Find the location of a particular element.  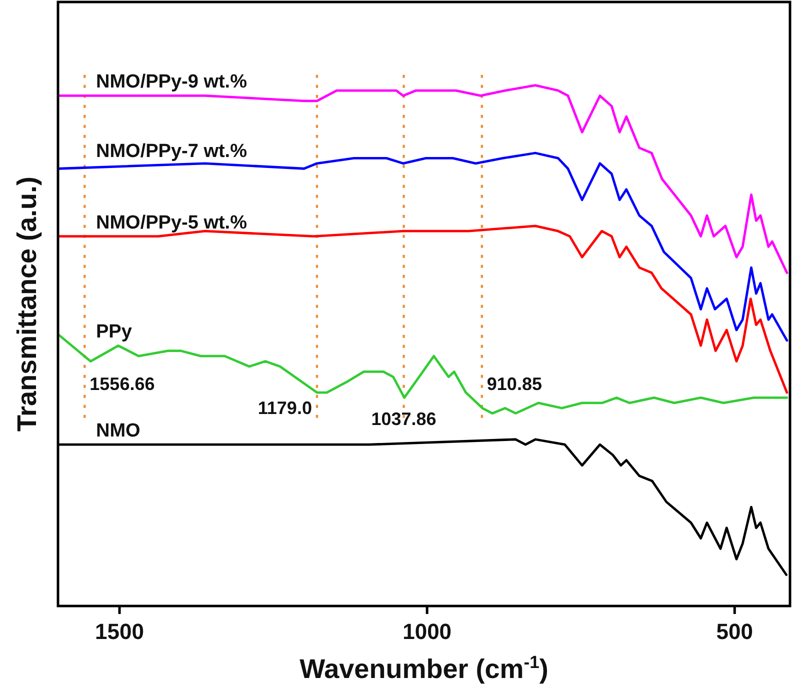

series-label: NMO is located at coordinates (118, 431).